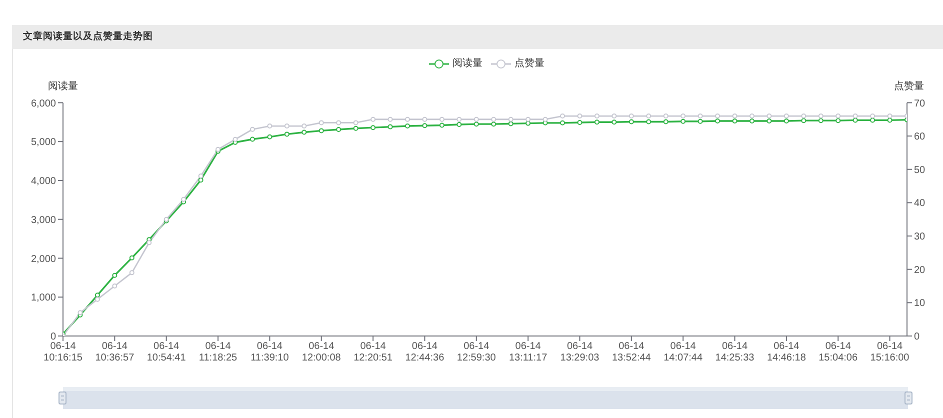 The height and width of the screenshot is (418, 943). I want to click on y2-tick-label: 50, so click(920, 170).